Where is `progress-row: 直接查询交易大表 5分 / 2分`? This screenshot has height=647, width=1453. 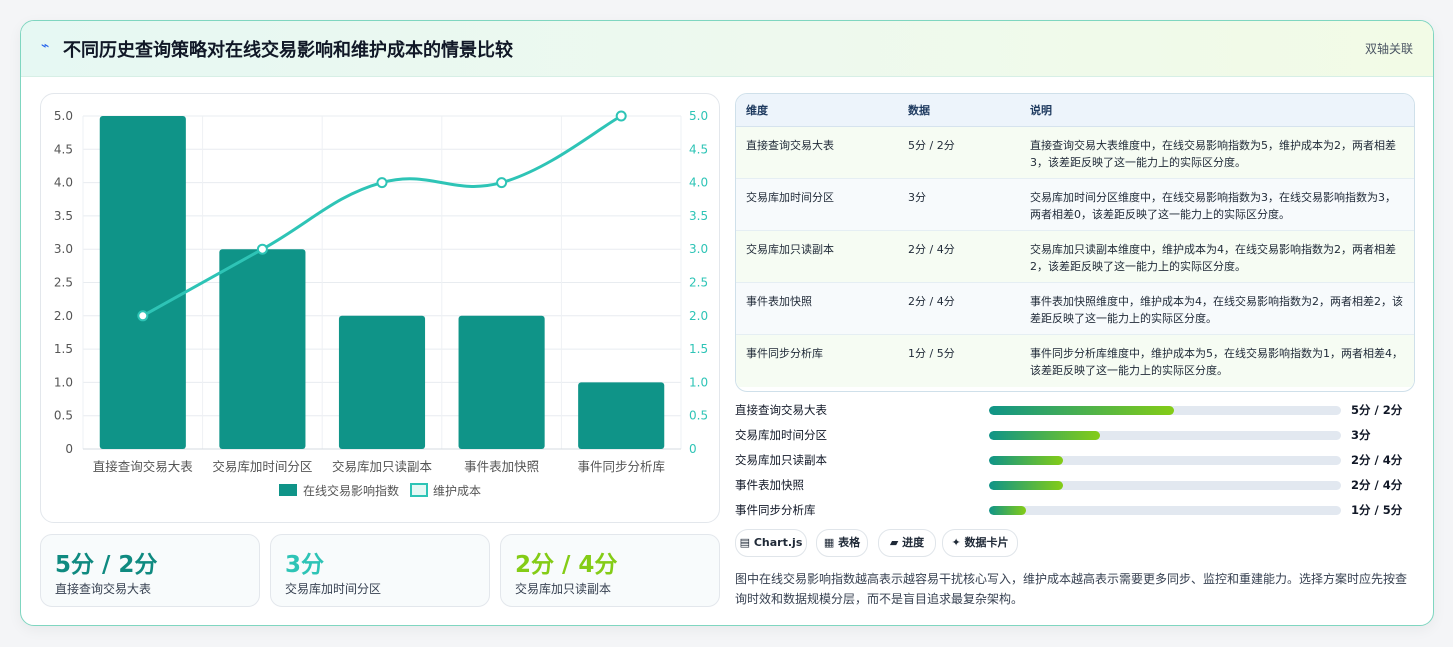 progress-row: 直接查询交易大表 5分 / 2分 is located at coordinates (1074, 410).